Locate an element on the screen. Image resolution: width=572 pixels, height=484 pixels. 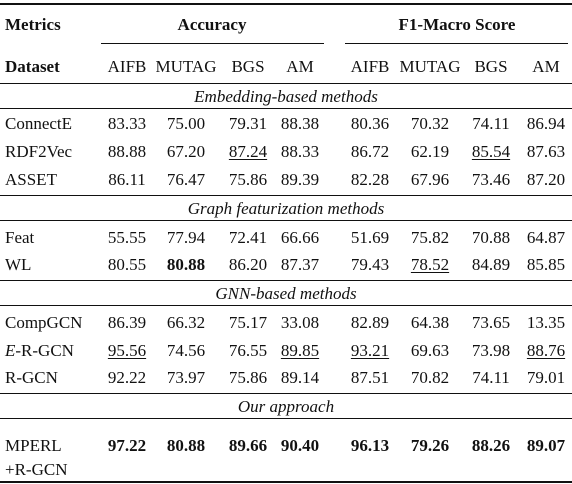
value-cell-best: 79.26 is located at coordinates (430, 445).